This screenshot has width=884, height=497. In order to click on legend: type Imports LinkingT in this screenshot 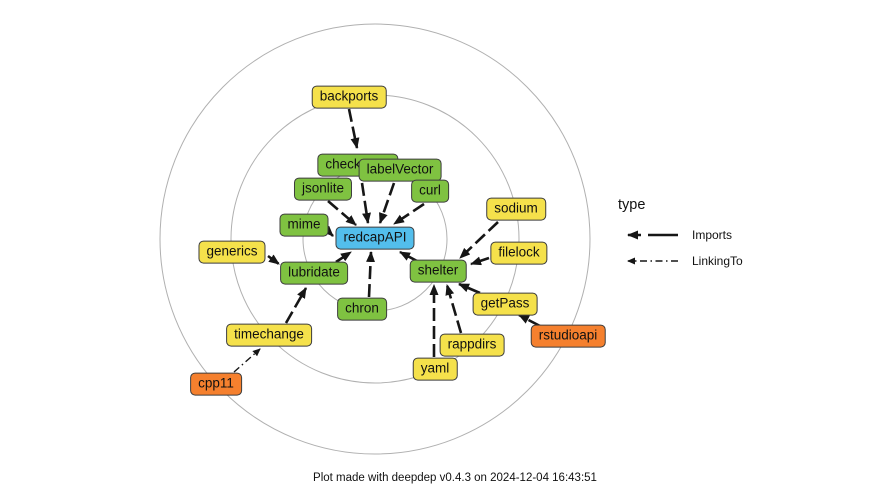, I will do `click(703, 238)`.